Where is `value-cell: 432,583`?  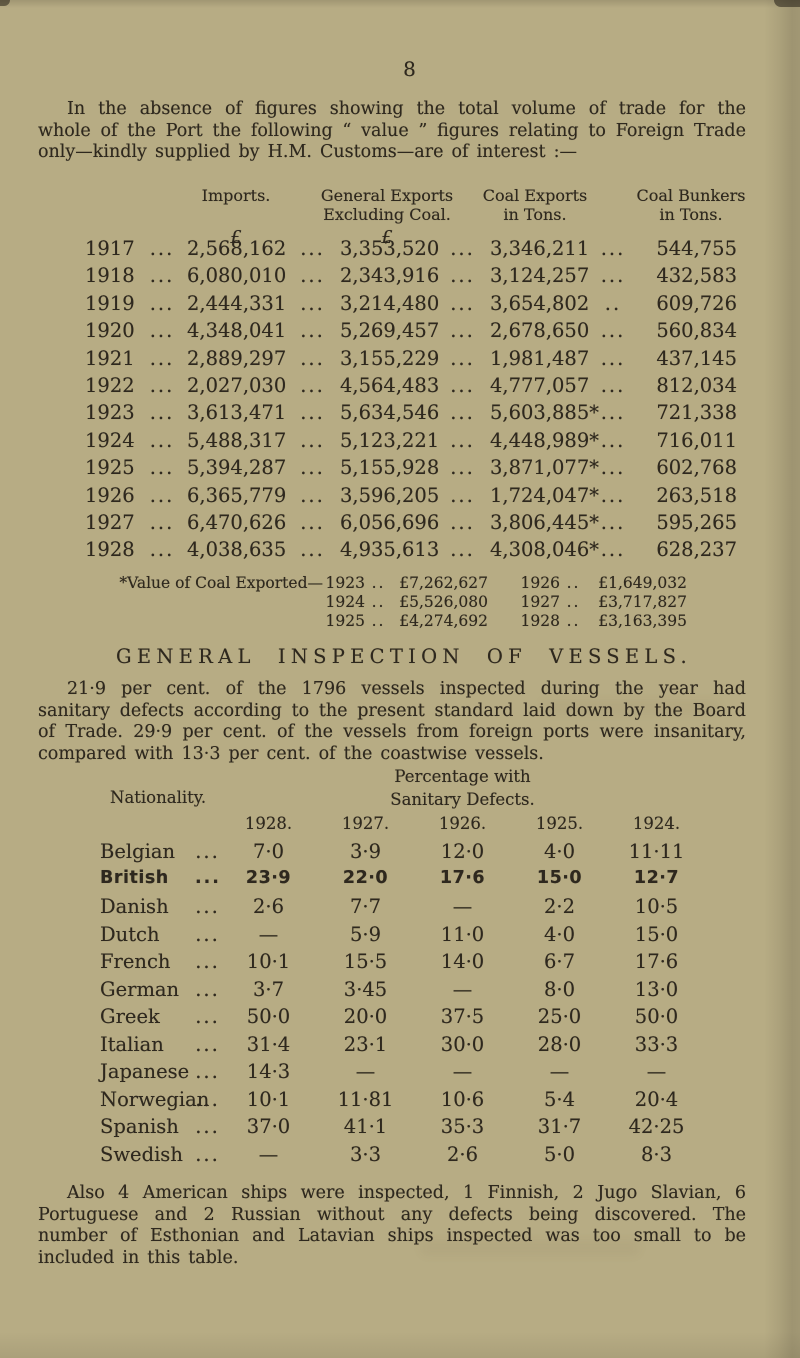
value-cell: 432,583 is located at coordinates (696, 276).